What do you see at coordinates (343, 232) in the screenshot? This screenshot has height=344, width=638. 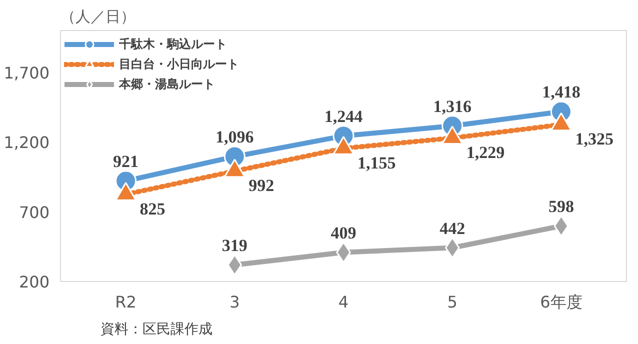 I see `data-label: 409` at bounding box center [343, 232].